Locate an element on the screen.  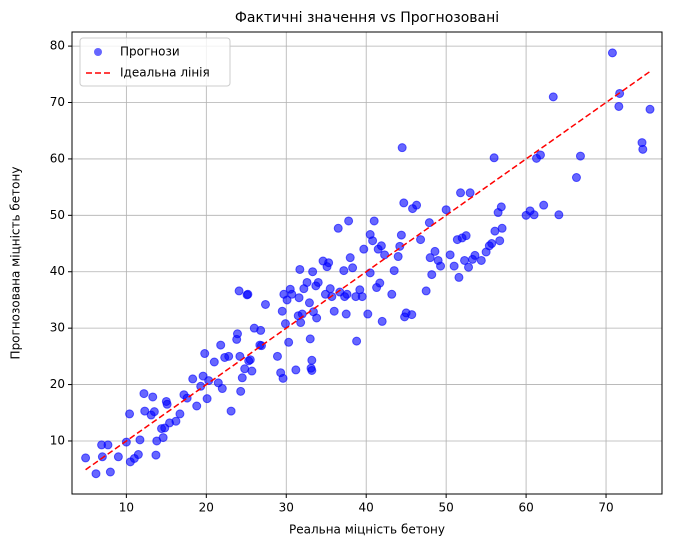
x-tick-label: 70 is located at coordinates (605, 508).